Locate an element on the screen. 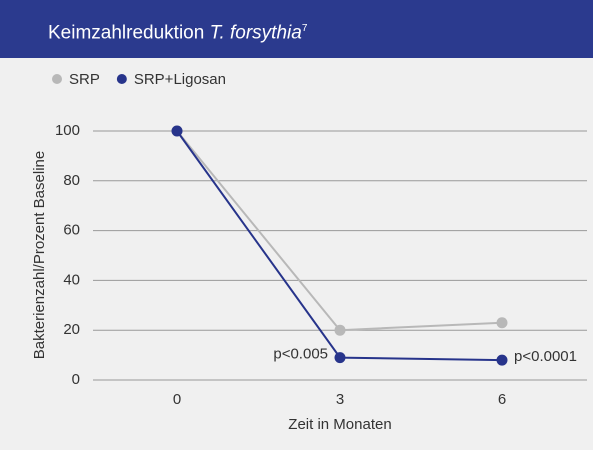 This screenshot has width=593, height=450. y-axis-label: Bakterienzahl/Prozent Baseline is located at coordinates (39, 255).